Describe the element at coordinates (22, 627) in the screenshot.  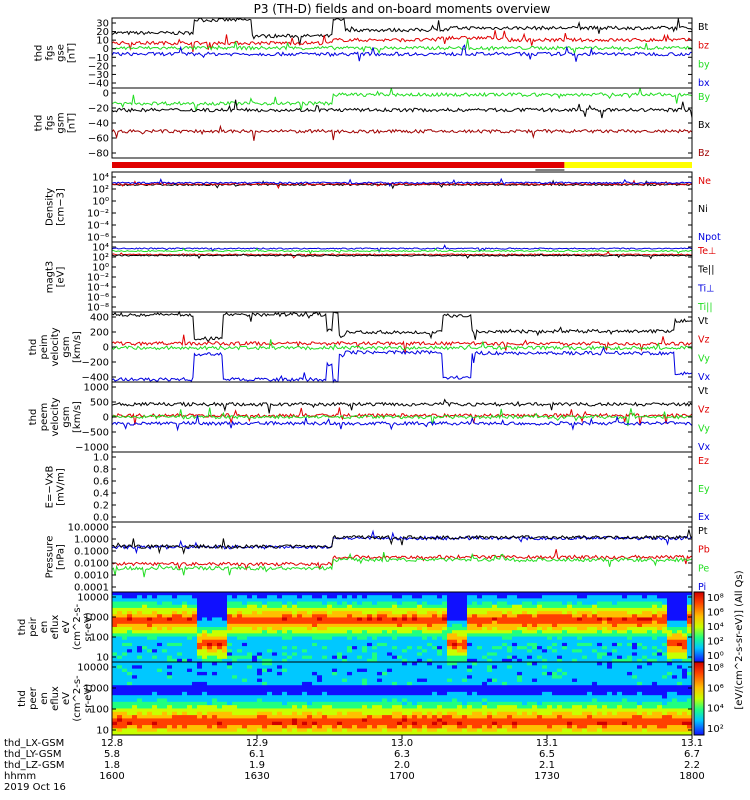
I see `y-axis-label: thd` at that location.